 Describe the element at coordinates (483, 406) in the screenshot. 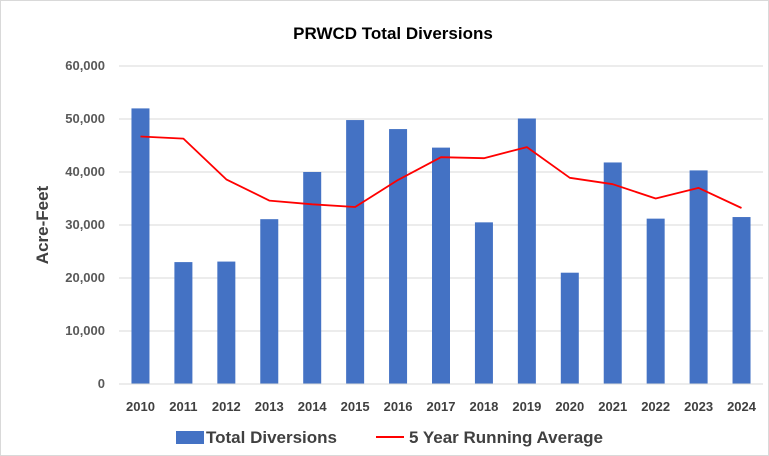

I see `x-tick-label: 2018` at that location.